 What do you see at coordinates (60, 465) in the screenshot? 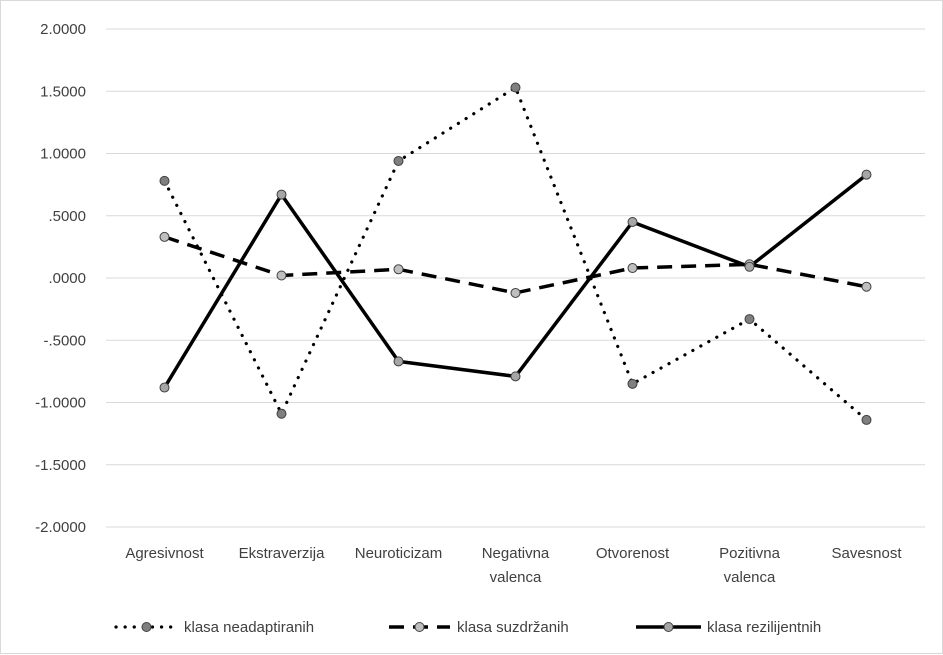
I see `y-tick-label: -1.5000` at bounding box center [60, 465].